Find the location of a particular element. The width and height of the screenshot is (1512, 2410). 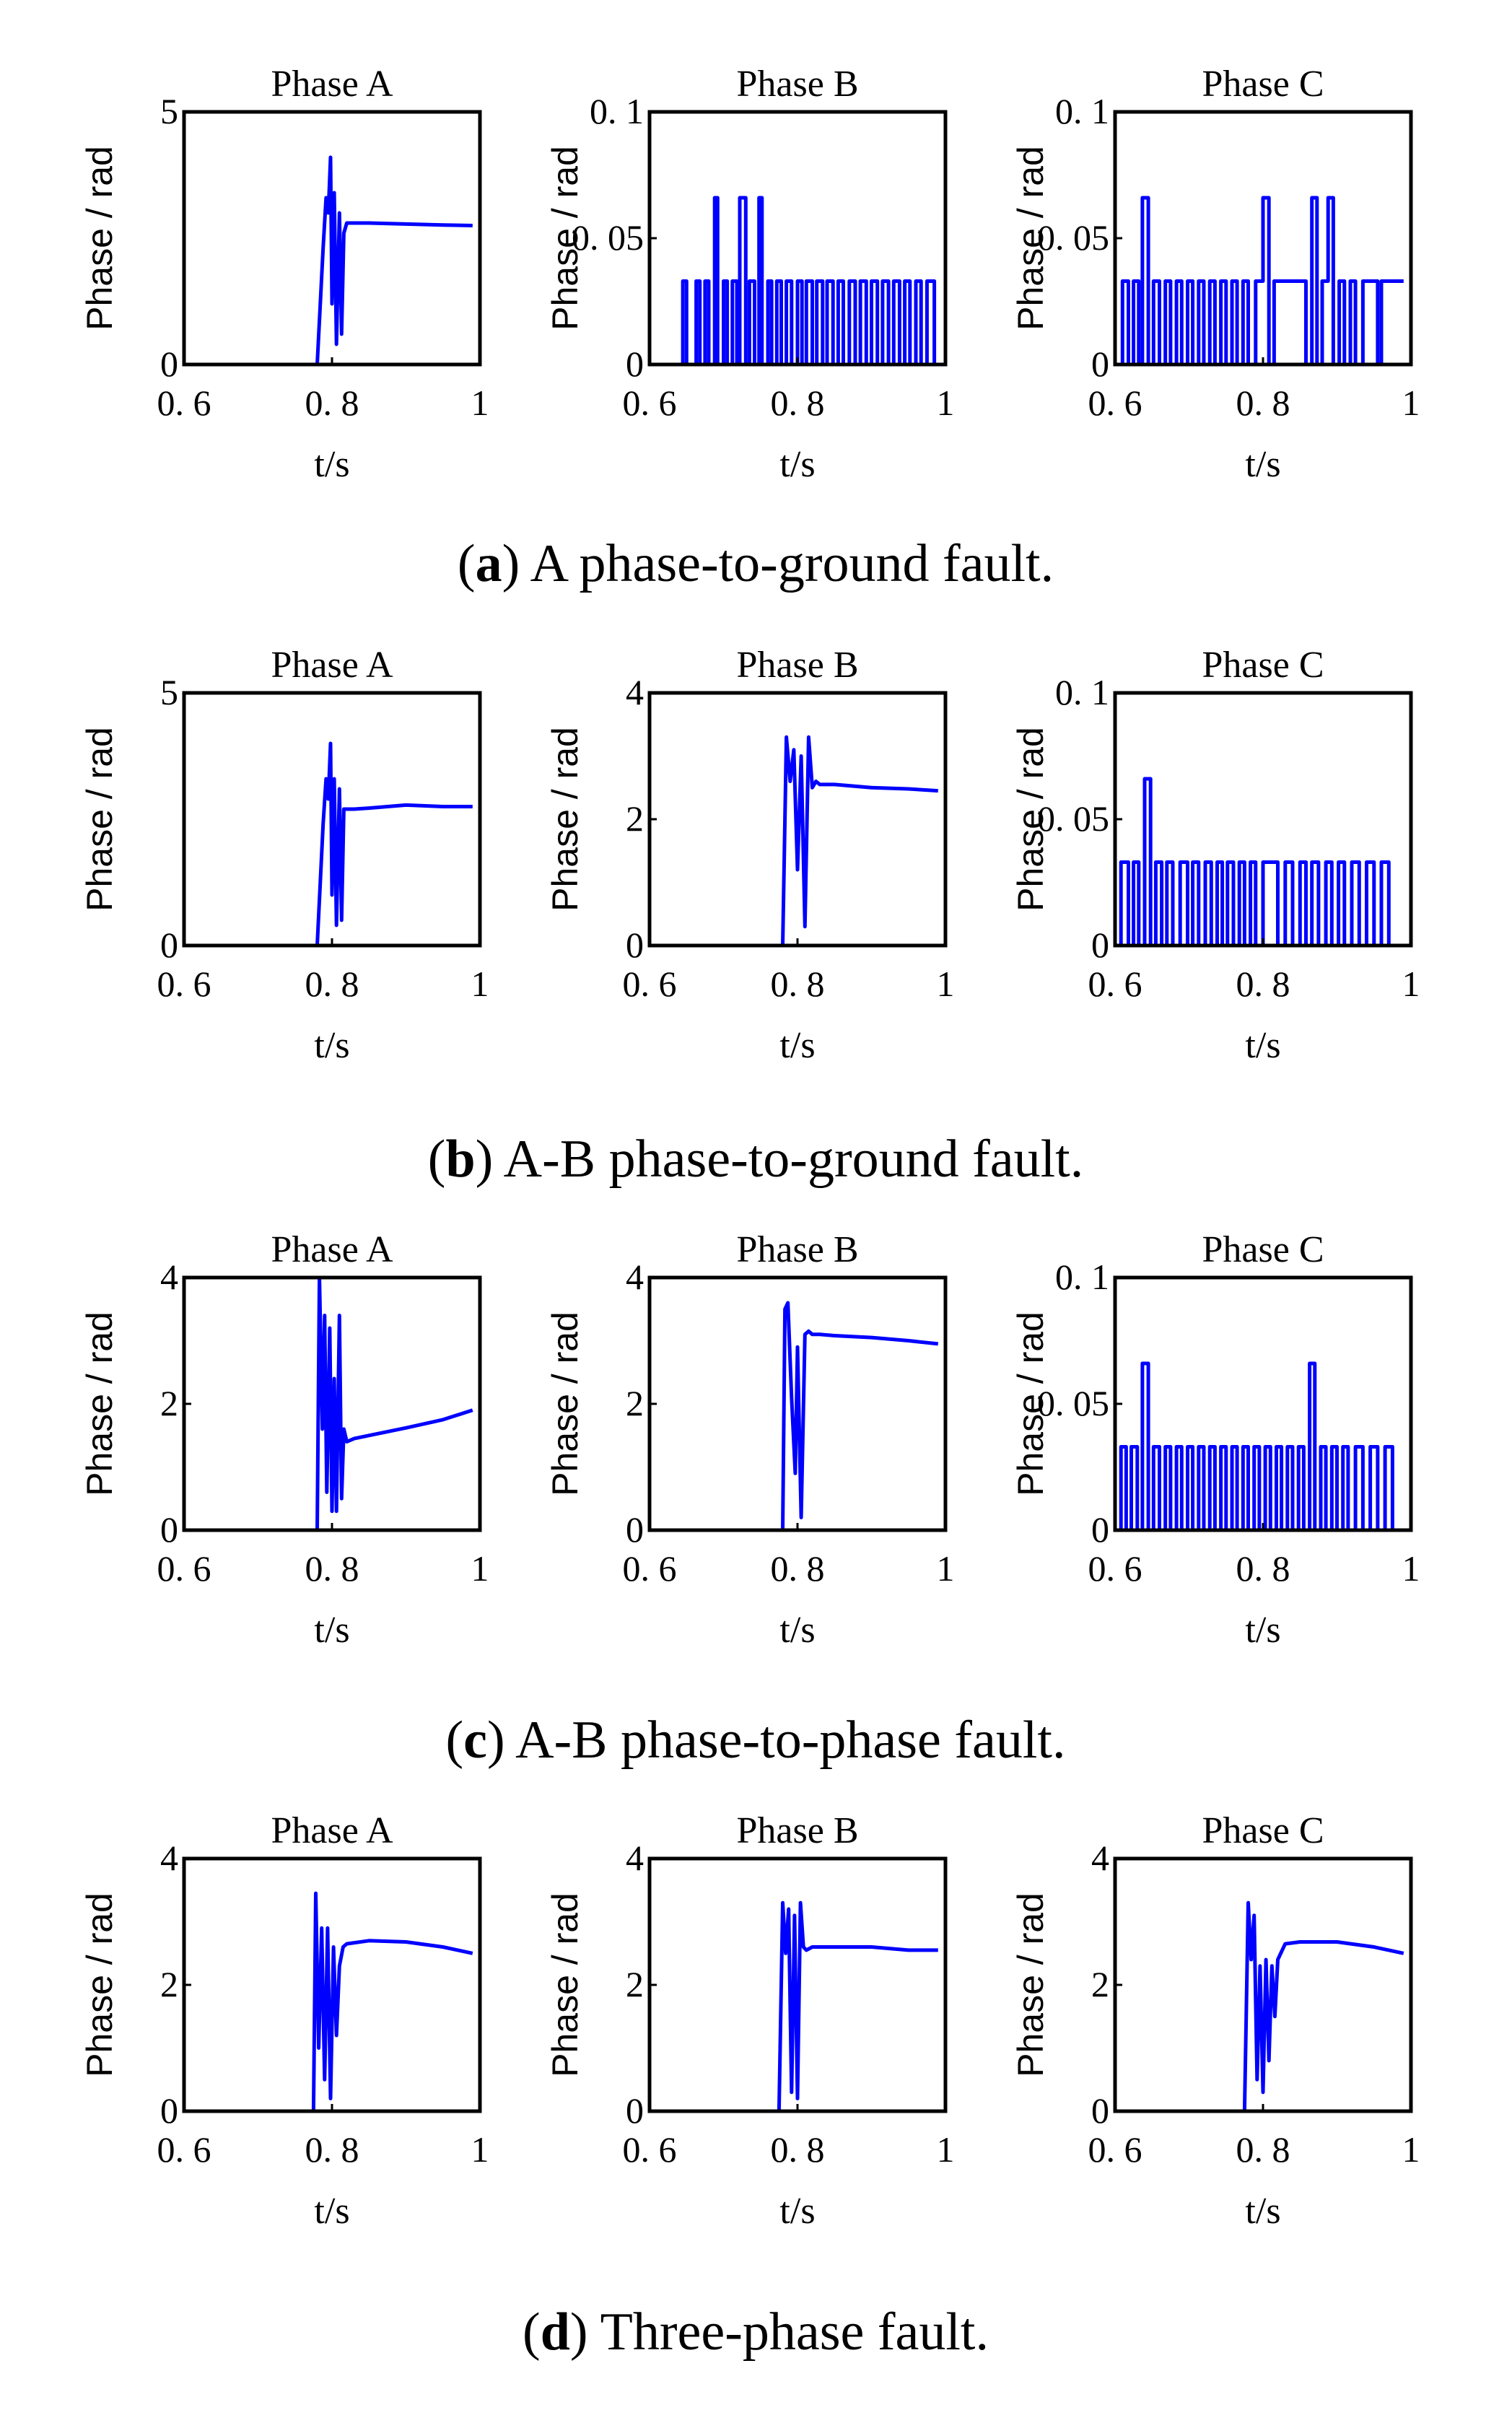

caption-text: A-B phase-to-ground fault. is located at coordinates (794, 1159).